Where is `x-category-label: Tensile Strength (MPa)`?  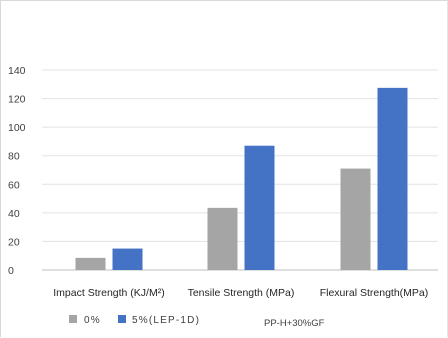 x-category-label: Tensile Strength (MPa) is located at coordinates (241, 293).